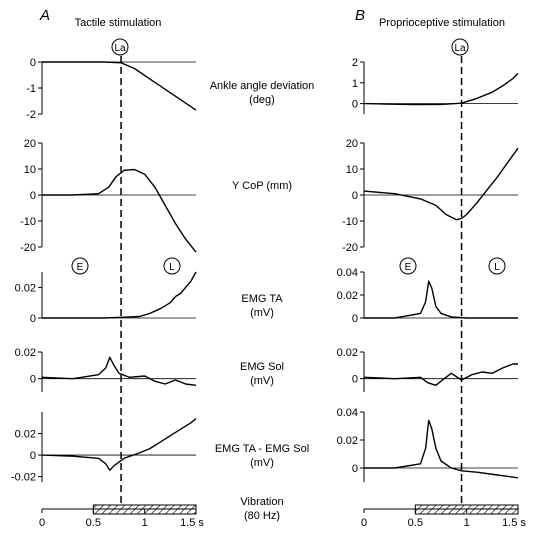 This screenshot has height=543, width=546. I want to click on panel-b-x-tick-label: 0.5, so click(415, 523).